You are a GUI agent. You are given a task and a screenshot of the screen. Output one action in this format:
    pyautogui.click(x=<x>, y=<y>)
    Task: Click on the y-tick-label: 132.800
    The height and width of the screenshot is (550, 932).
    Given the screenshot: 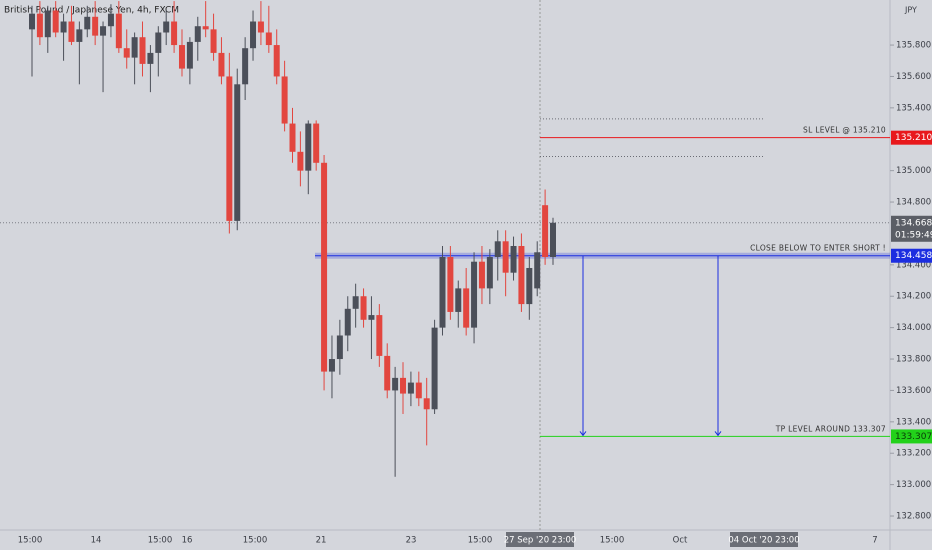 What is the action you would take?
    pyautogui.click(x=913, y=517)
    